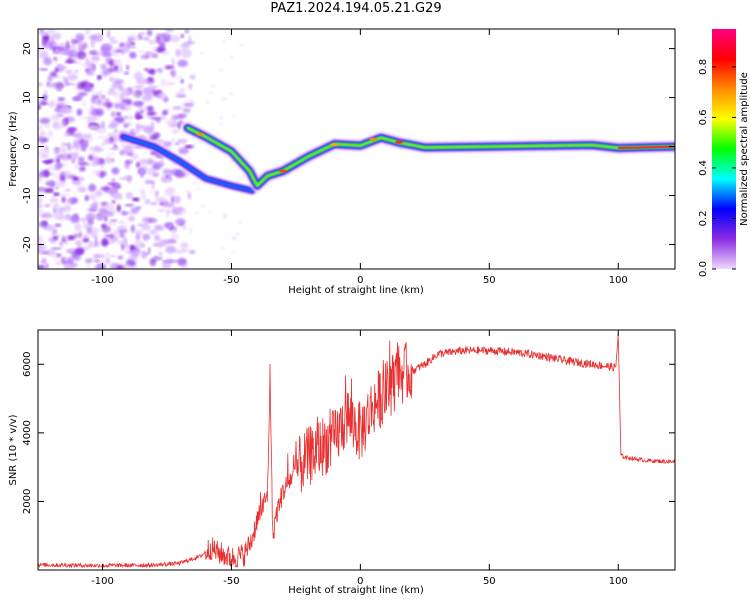 This screenshot has height=600, width=750. What do you see at coordinates (231, 581) in the screenshot?
I see `bottom-x-tick-label: -50` at bounding box center [231, 581].